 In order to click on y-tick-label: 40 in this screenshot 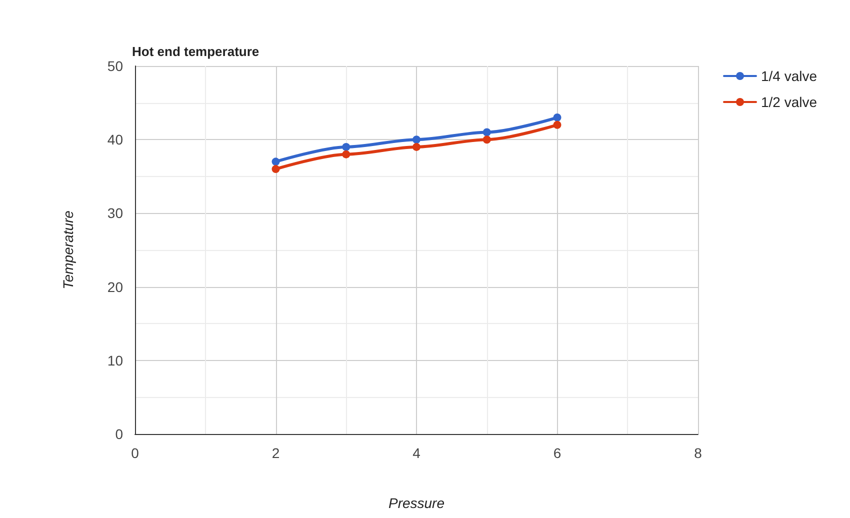, I will do `click(115, 140)`.